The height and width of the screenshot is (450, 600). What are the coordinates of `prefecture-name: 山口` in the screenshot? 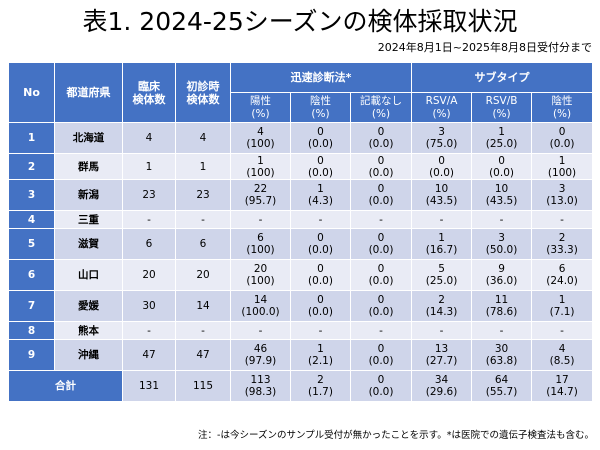 It's located at (88, 275).